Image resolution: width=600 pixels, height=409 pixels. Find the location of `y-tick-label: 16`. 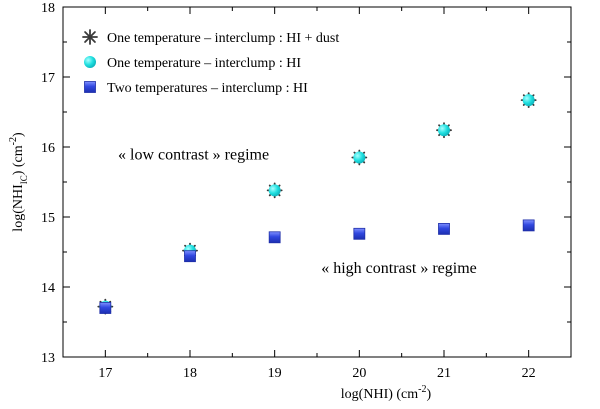

y-tick-label: 16 is located at coordinates (48, 148).